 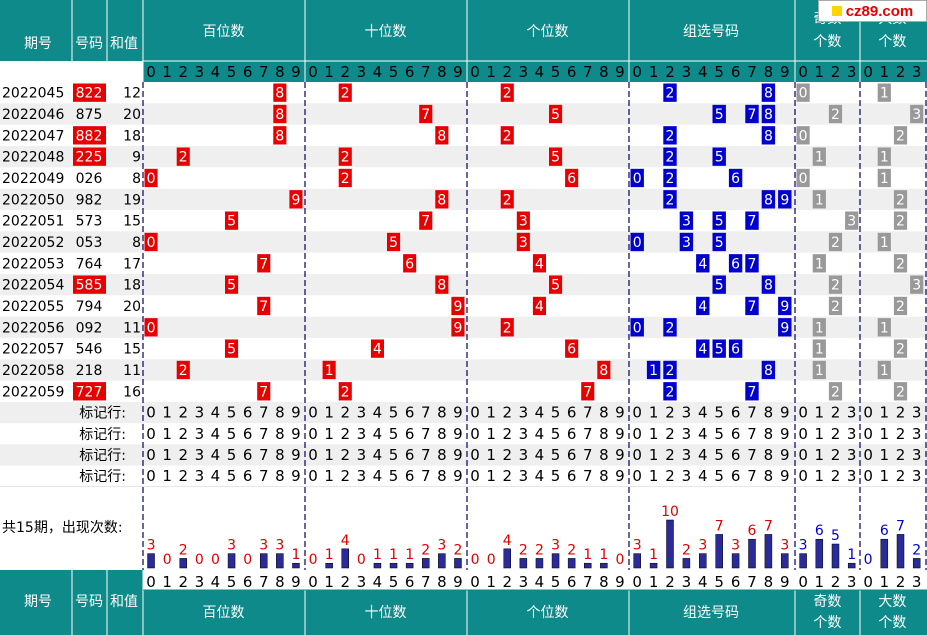 I want to click on sum-cell: 18, so click(x=132, y=136).